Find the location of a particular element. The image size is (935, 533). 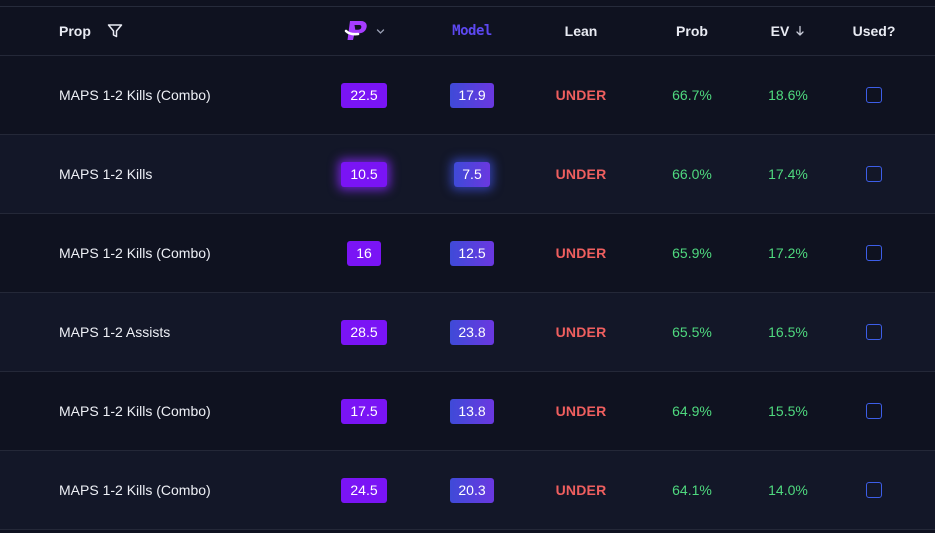

header-ev: EV is located at coordinates (788, 31).